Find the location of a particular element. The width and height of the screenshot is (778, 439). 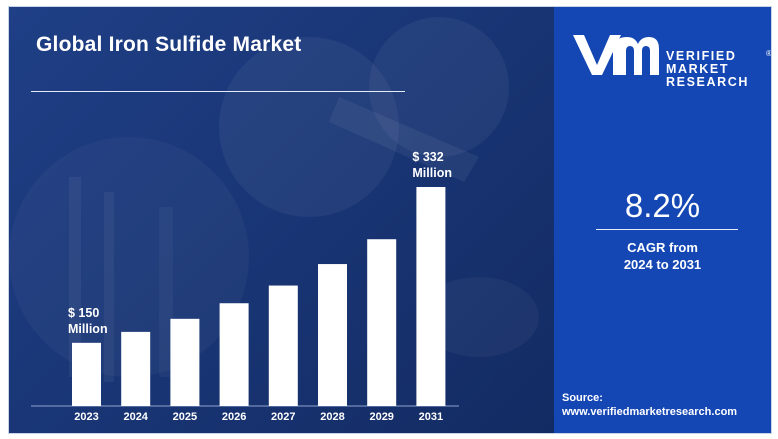

chart-title: Global Iron Sulfide Market is located at coordinates (169, 44).